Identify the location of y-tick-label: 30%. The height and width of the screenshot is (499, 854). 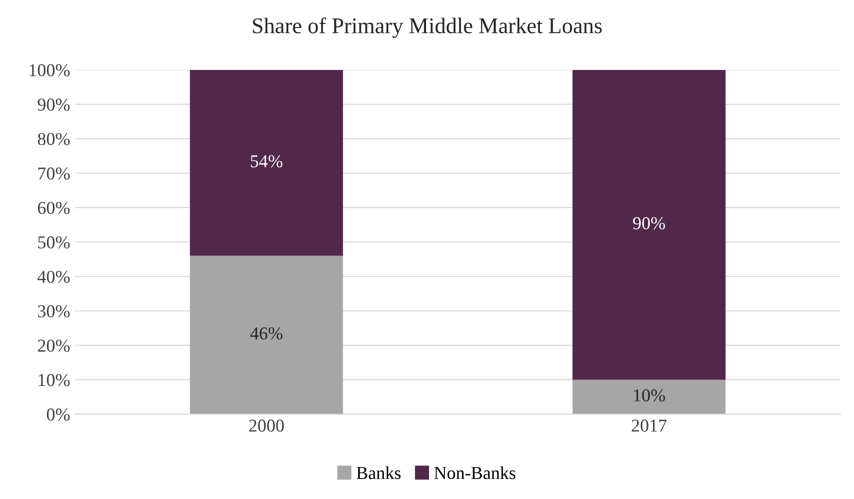
(54, 311).